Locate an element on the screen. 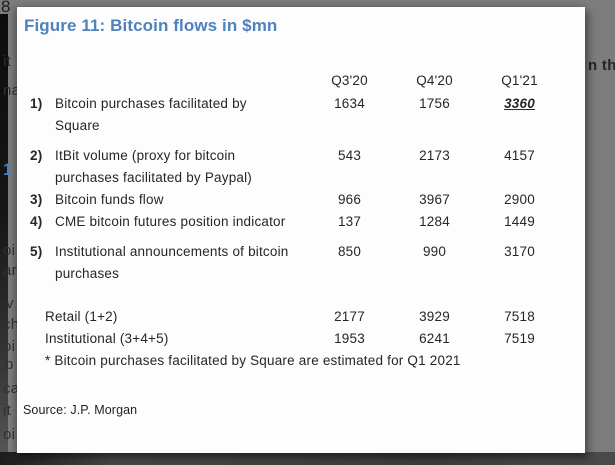 The height and width of the screenshot is (465, 615). table-row: 3) Bitcoin funds flow 966 3967 2900 is located at coordinates (302, 200).